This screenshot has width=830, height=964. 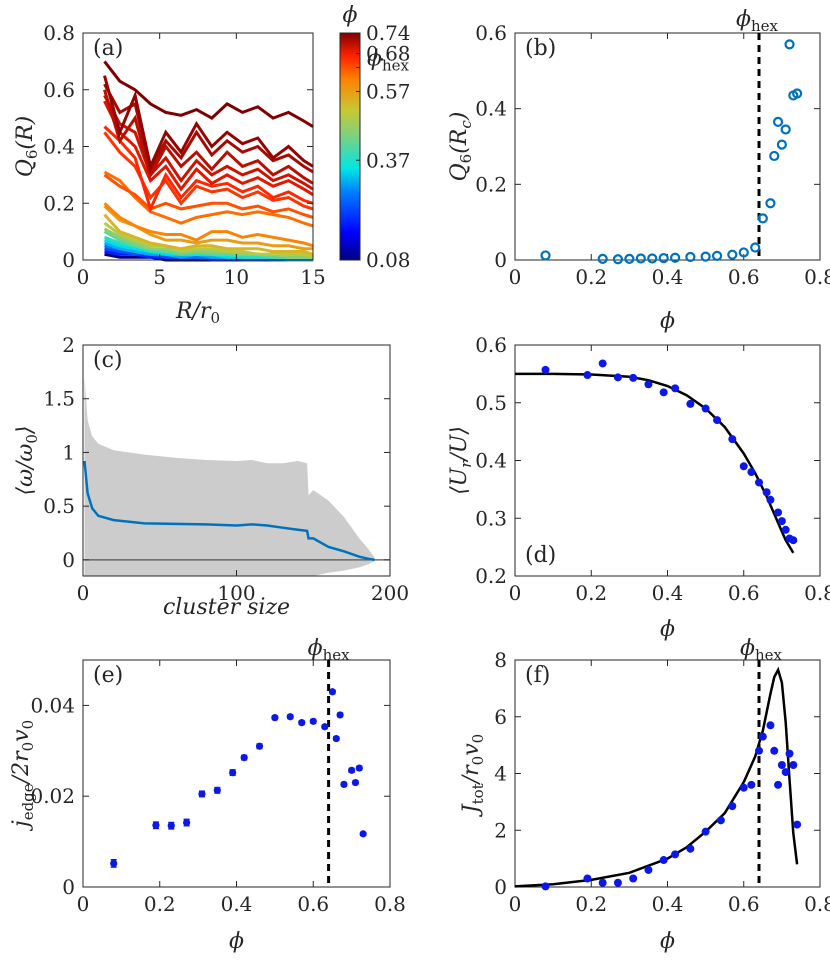 I want to click on x-tick-label: 200, so click(x=390, y=593).